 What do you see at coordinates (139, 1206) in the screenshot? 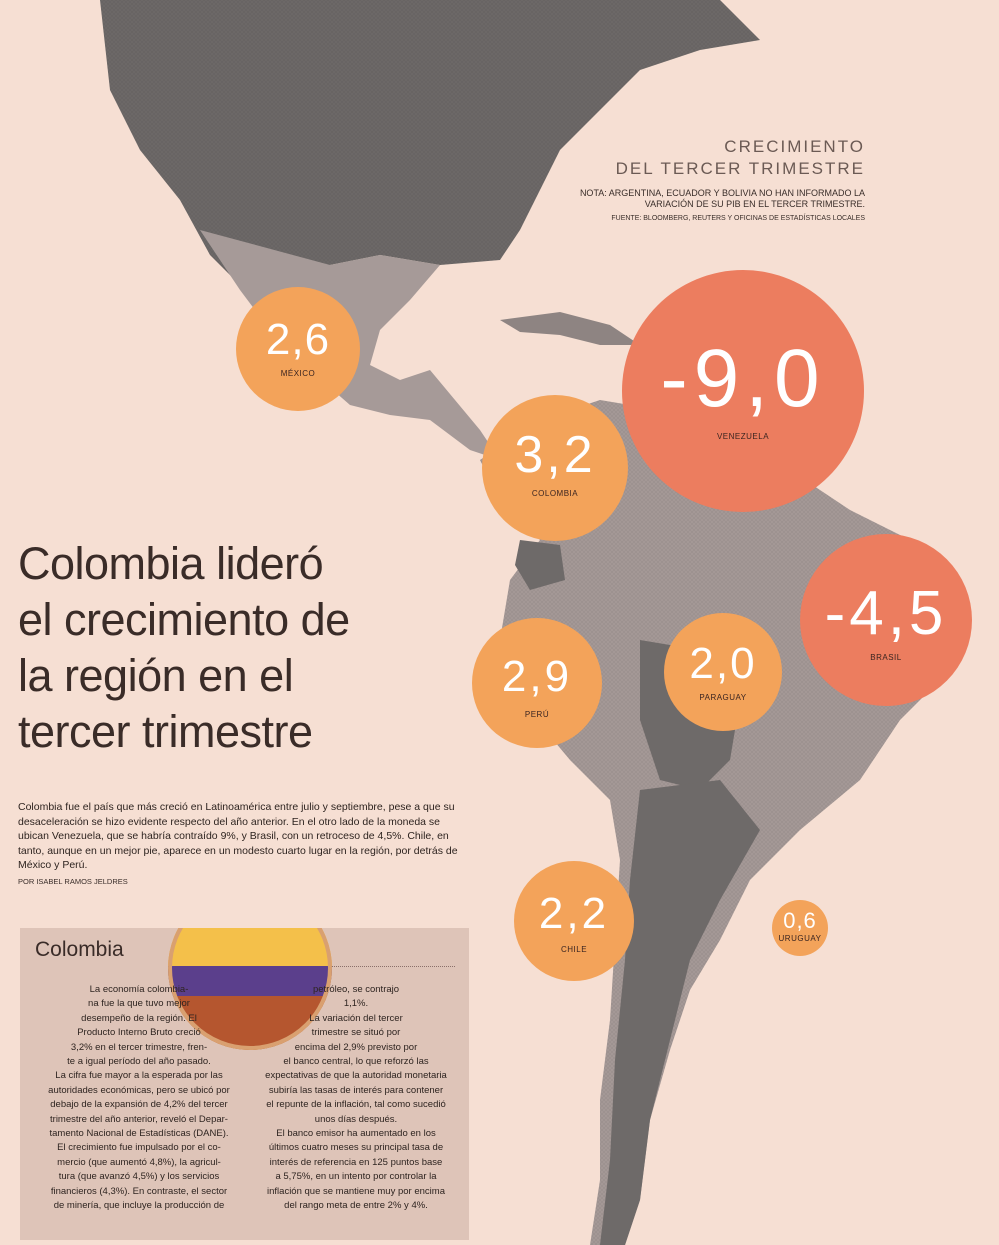
I see `left-line: de minería, que incluye la producción de` at bounding box center [139, 1206].